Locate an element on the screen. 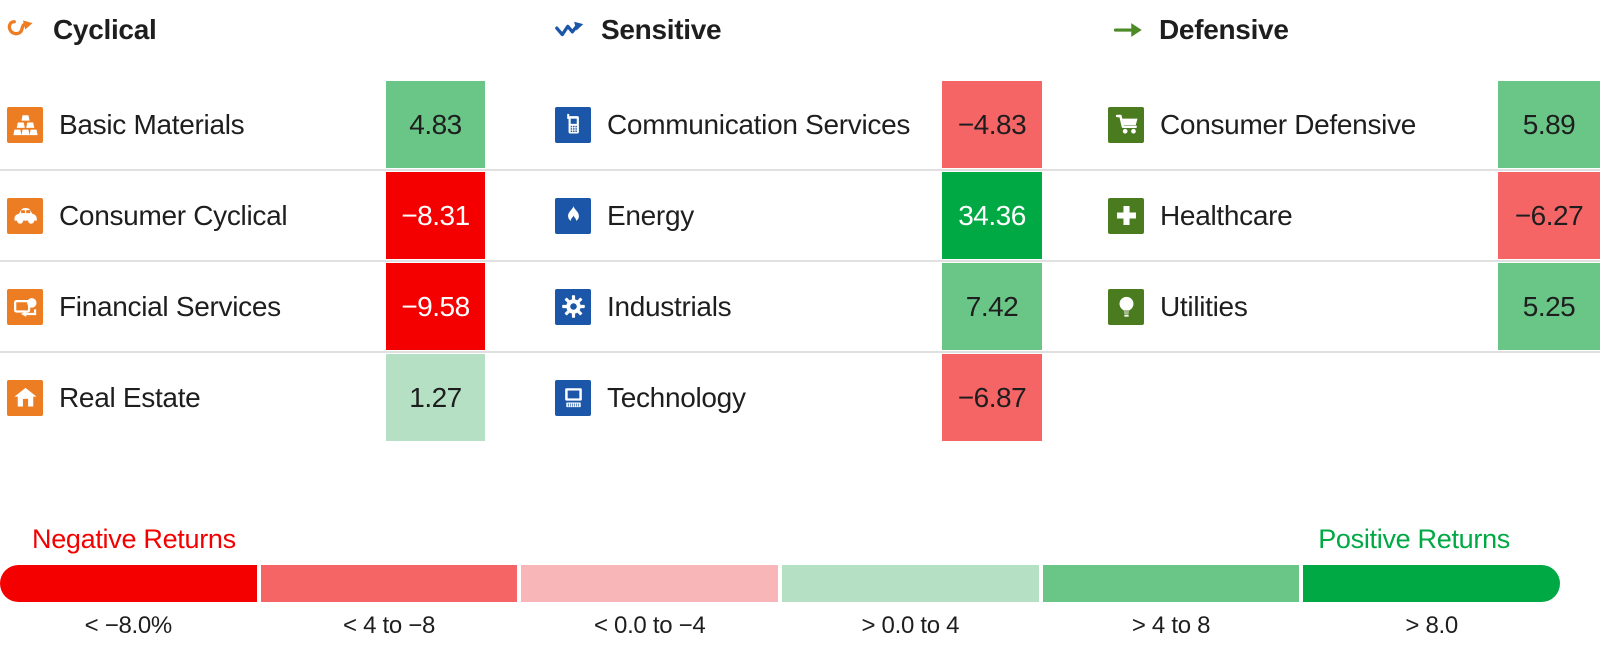 This screenshot has height=660, width=1600. sector-value-cell: 5.25 is located at coordinates (1549, 306).